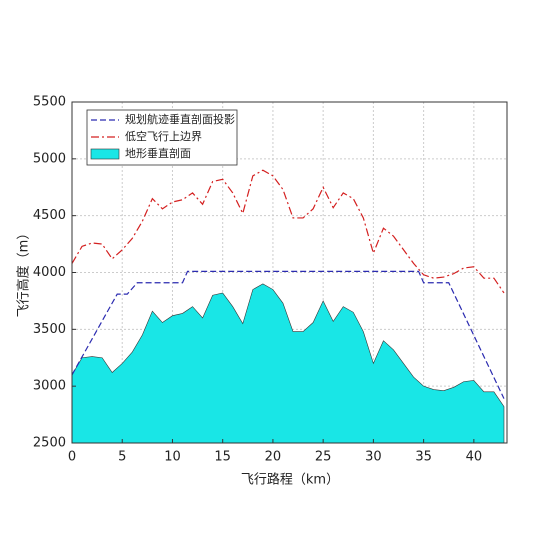  Describe the element at coordinates (24, 272) in the screenshot. I see `y-axis-label: 飞行高度（m）` at that location.